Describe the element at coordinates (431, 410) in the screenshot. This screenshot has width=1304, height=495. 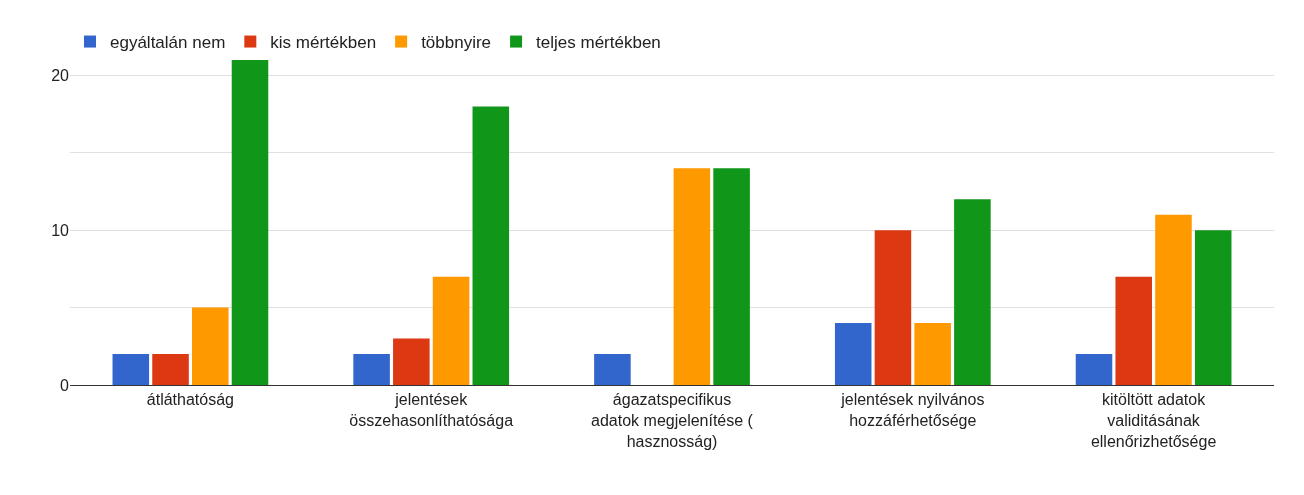
I see `x-tick-label: jelentések összehasonlíthatósága` at that location.